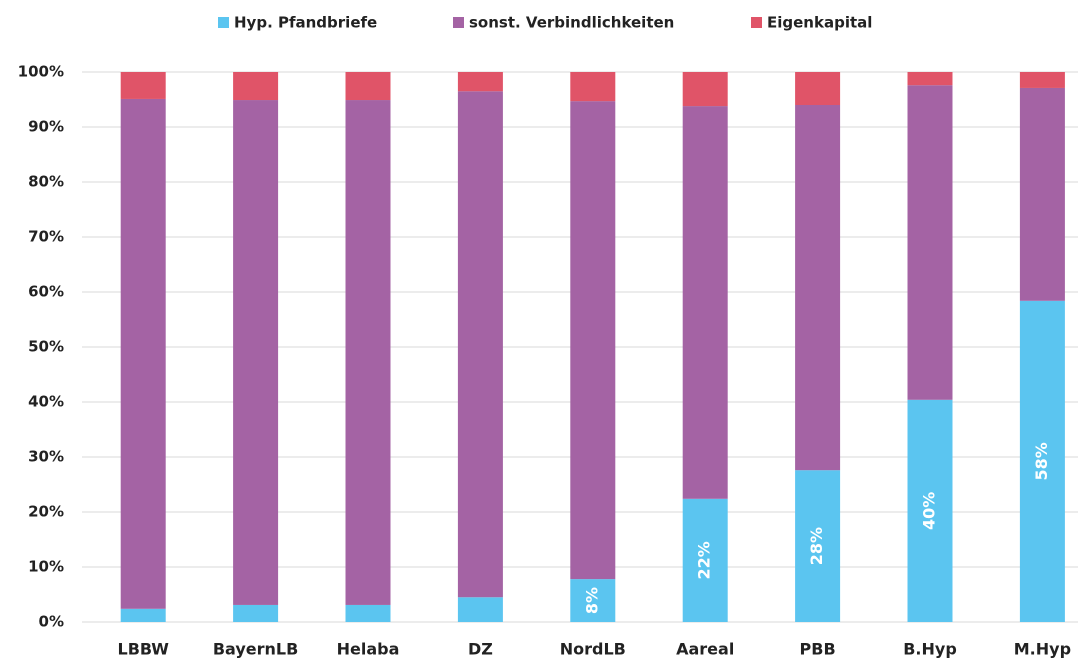  I want to click on x-tick-label: B.Hyp, so click(930, 649).